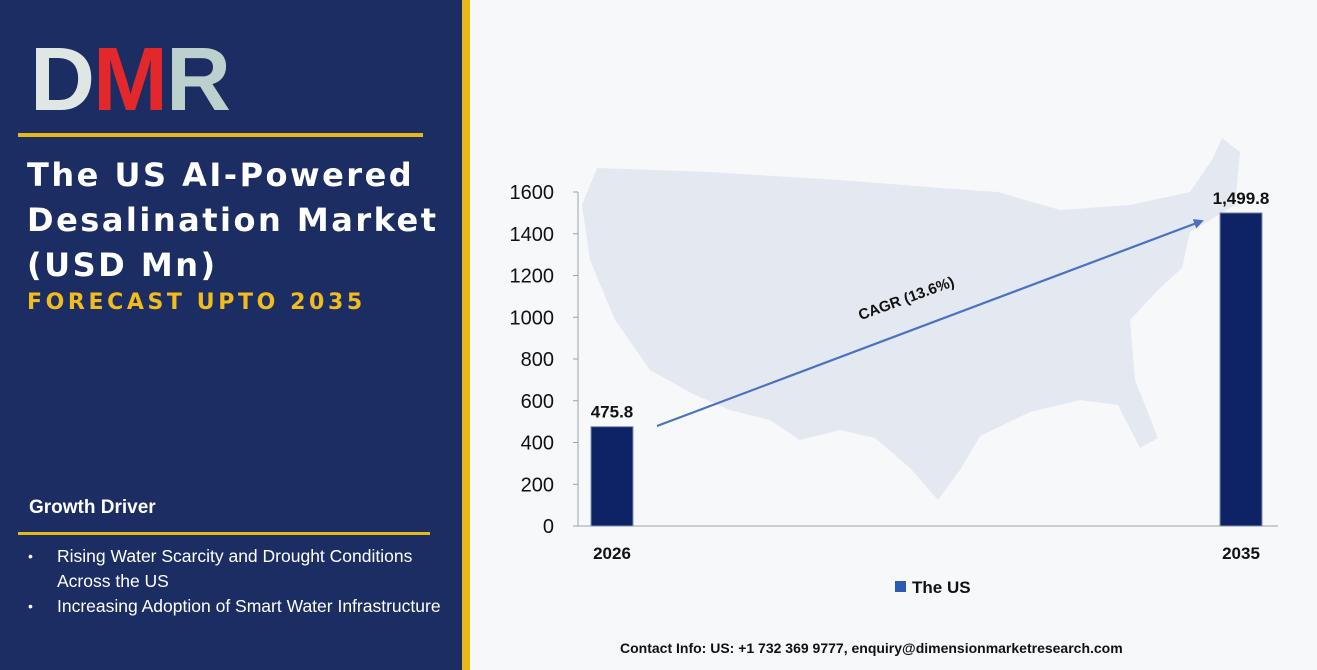  What do you see at coordinates (532, 318) in the screenshot?
I see `y-tick-label: 1000` at bounding box center [532, 318].